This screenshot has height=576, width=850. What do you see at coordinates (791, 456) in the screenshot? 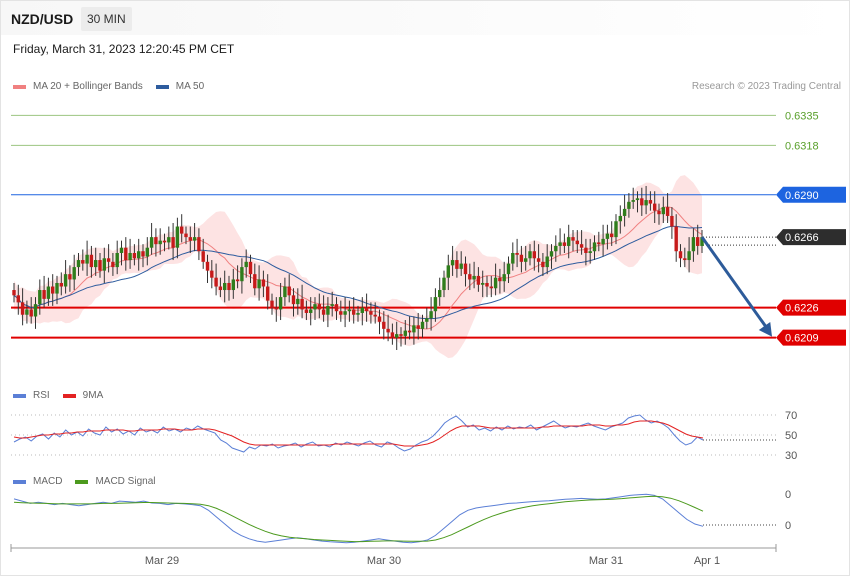
I see `rsi-tick-label: 30` at bounding box center [791, 456].